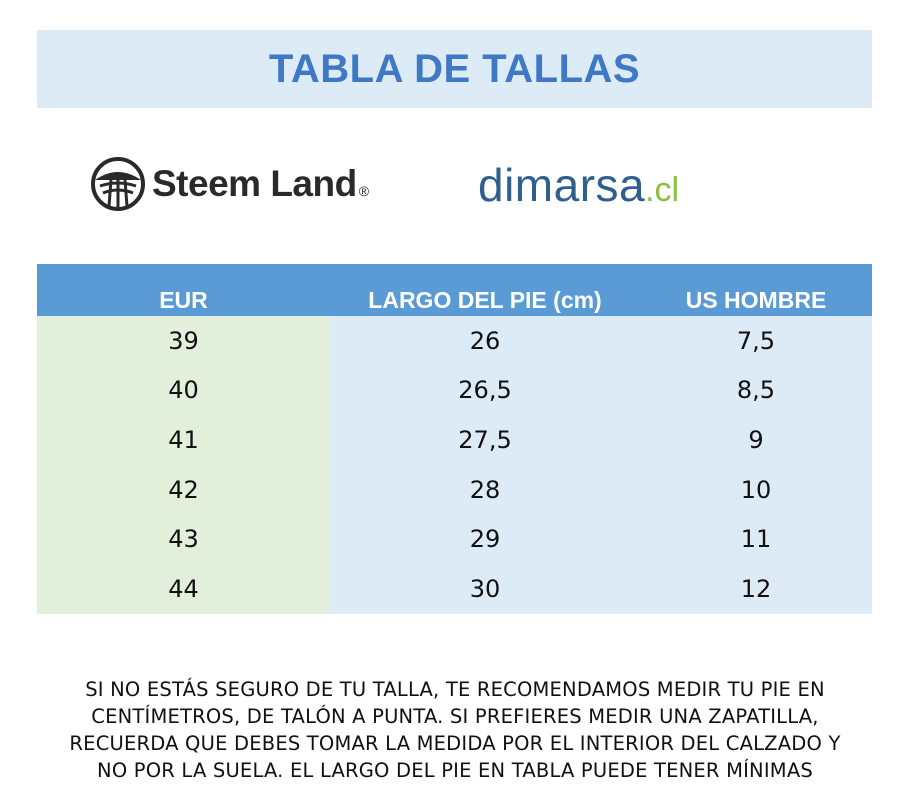 This screenshot has width=900, height=803. I want to click on table-row: 43 29 11, so click(454, 539).